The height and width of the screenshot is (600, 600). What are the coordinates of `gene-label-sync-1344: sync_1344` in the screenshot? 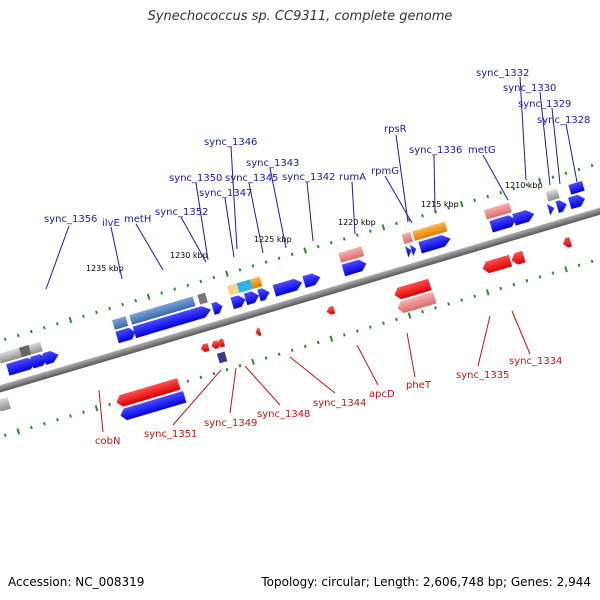 It's located at (339, 403).